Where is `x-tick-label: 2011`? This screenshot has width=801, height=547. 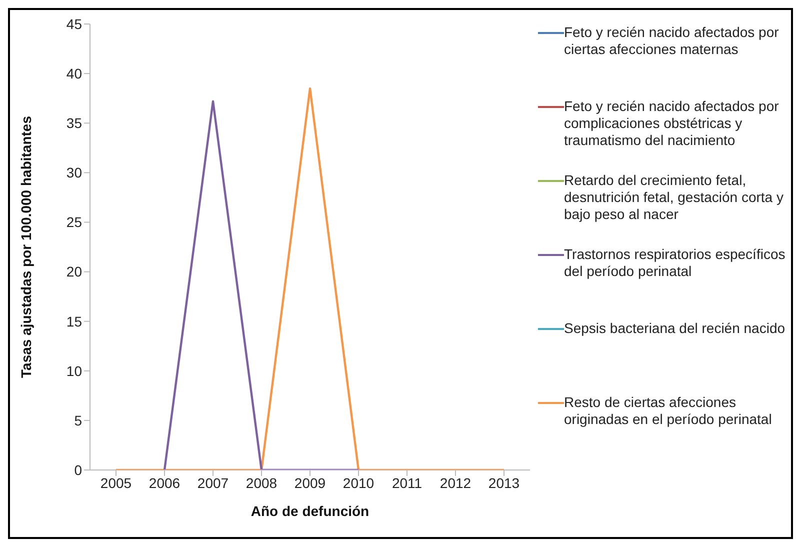 x-tick-label: 2011 is located at coordinates (407, 482).